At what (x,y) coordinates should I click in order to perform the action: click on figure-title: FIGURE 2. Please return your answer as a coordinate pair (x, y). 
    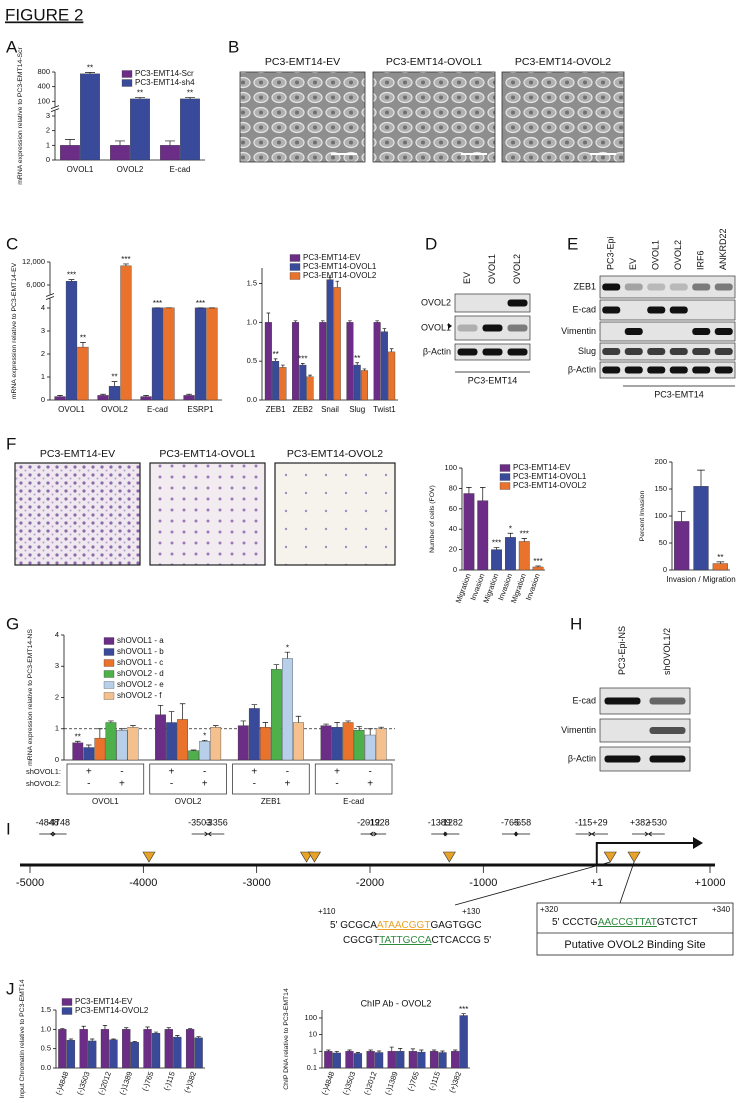
    Looking at the image, I should click on (44, 14).